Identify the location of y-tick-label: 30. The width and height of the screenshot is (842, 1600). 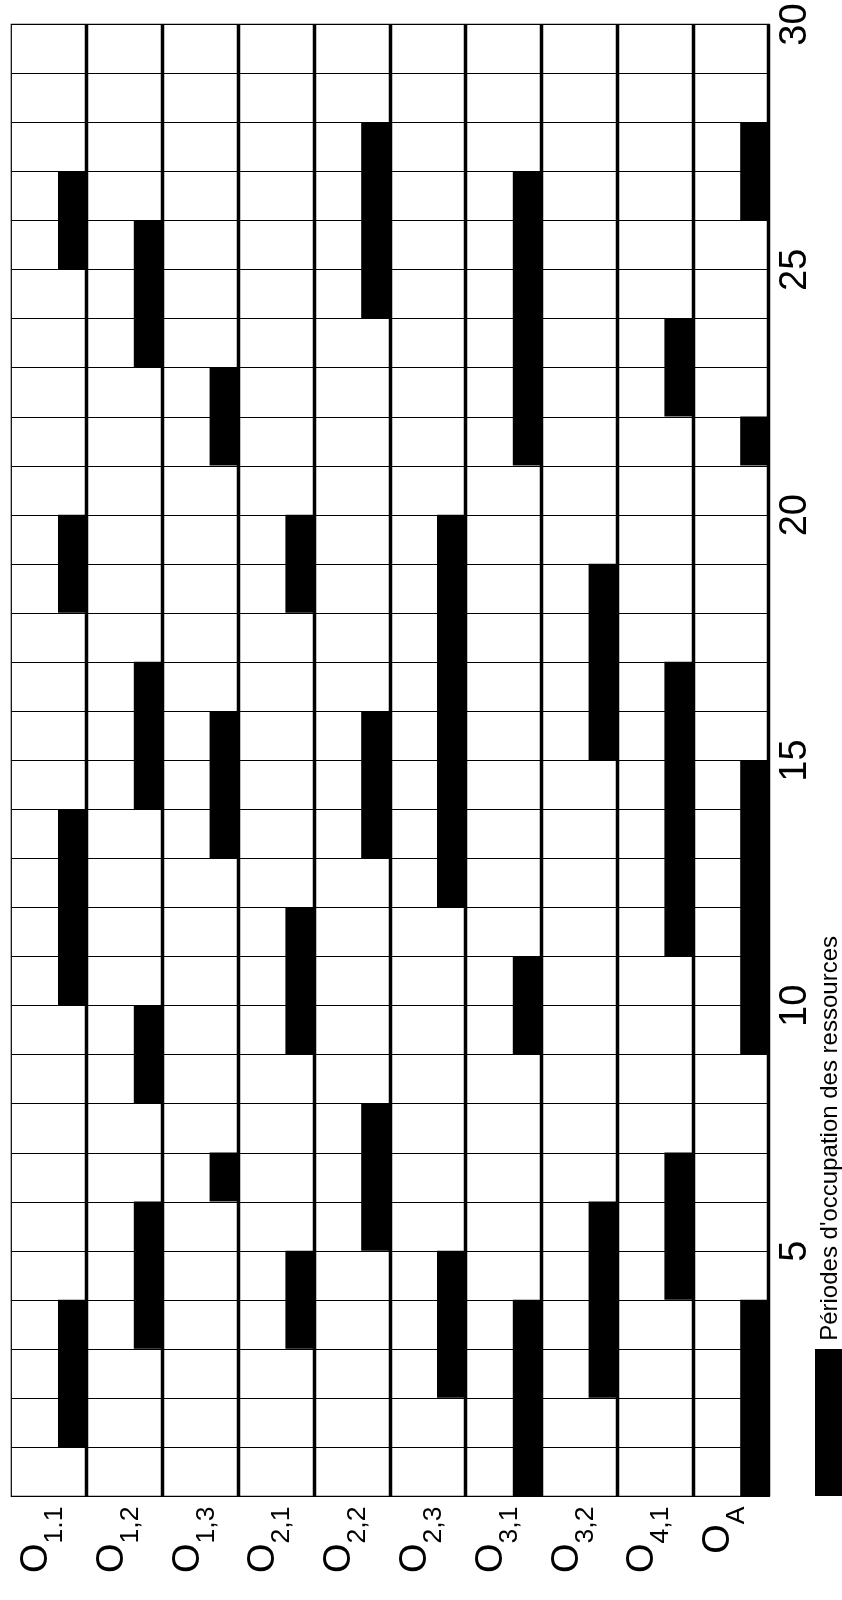
(792, 24).